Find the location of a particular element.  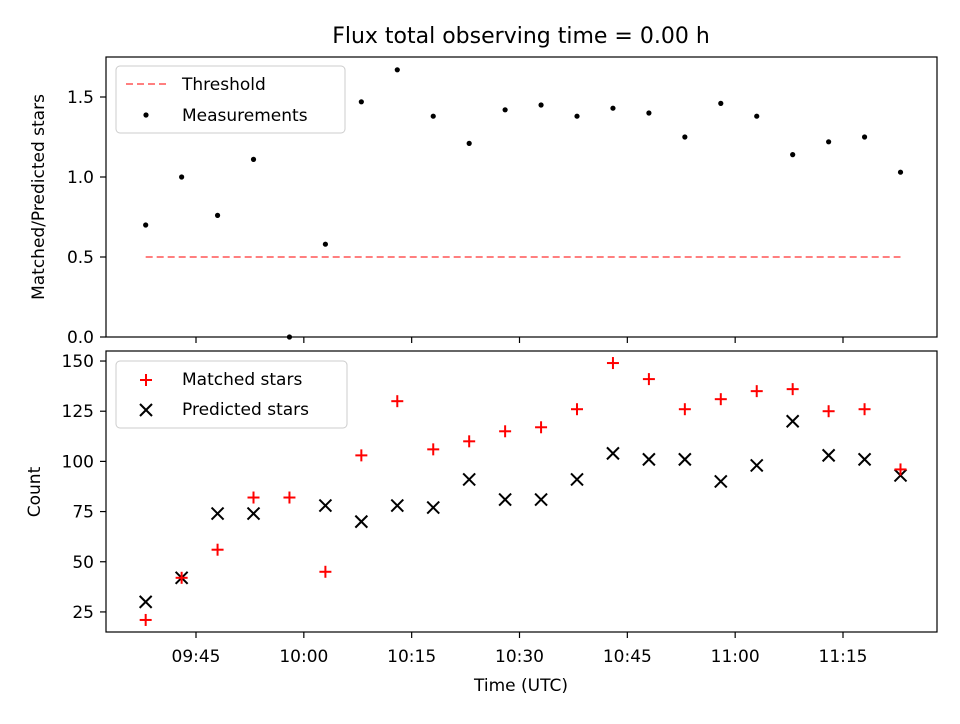

legend-predicted-swatch is located at coordinates (146, 410).